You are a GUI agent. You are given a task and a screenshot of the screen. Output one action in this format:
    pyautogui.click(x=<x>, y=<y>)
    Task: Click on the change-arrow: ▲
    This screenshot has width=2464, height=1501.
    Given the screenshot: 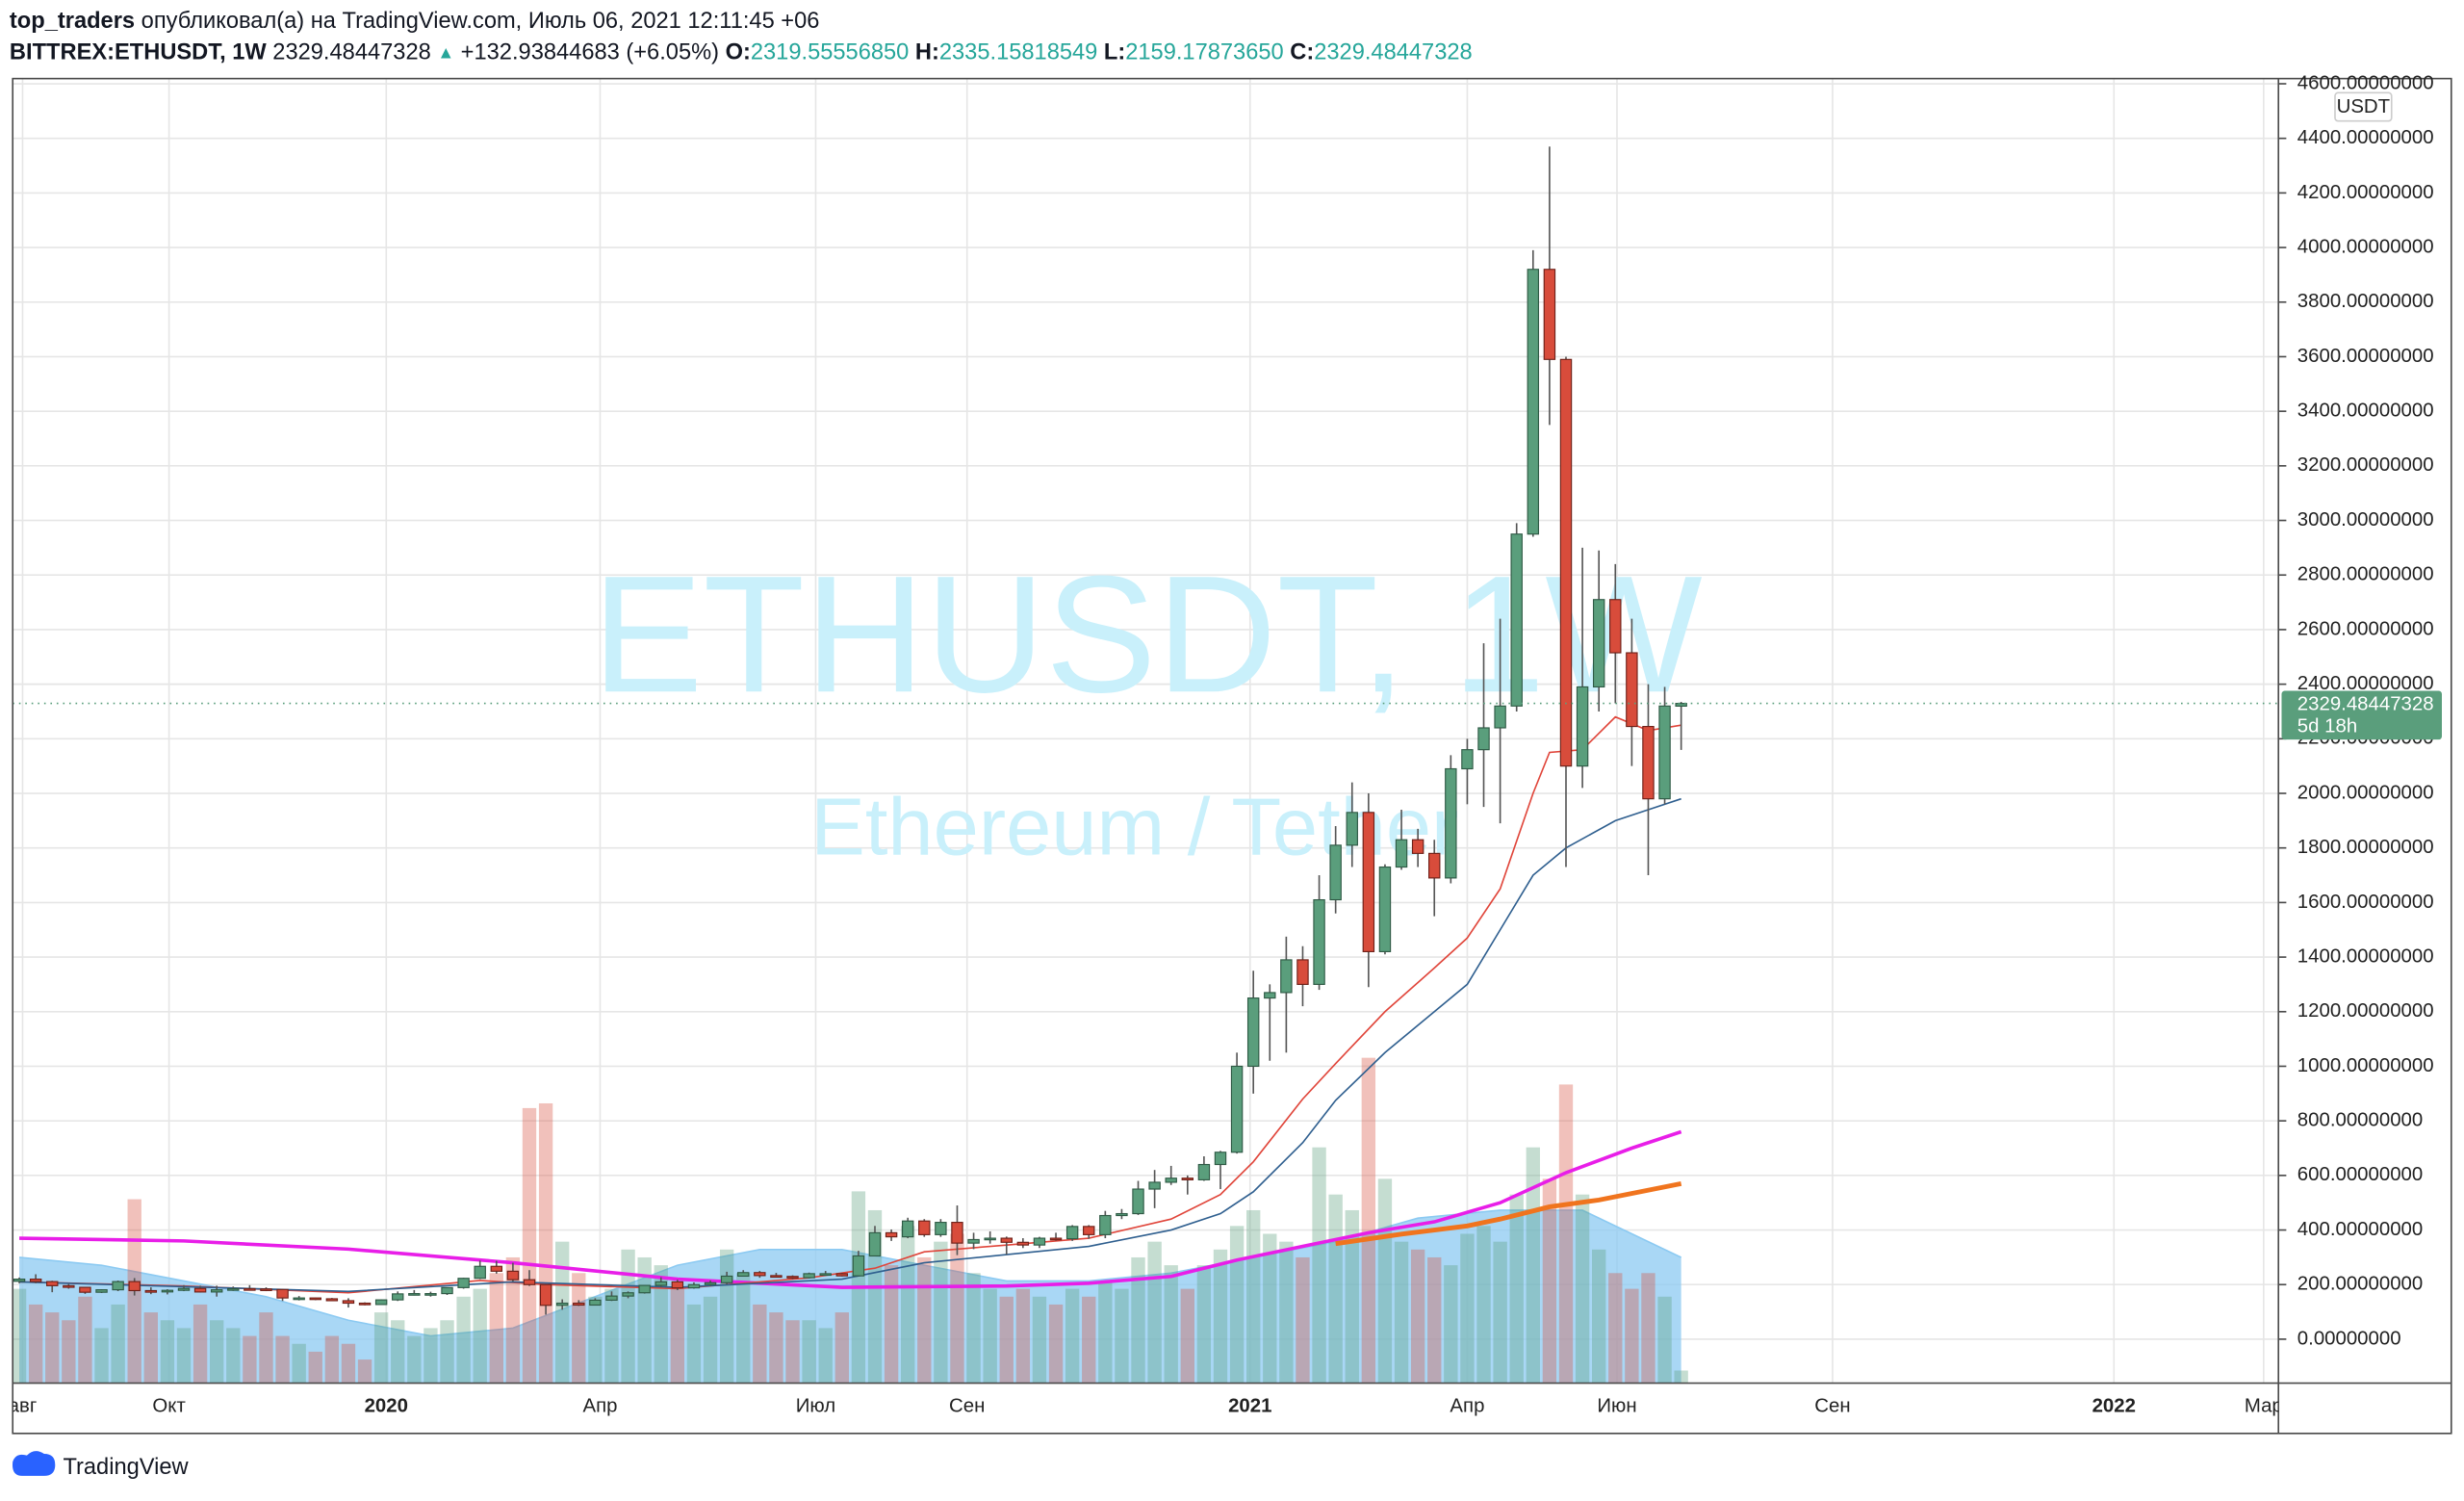 What is the action you would take?
    pyautogui.click(x=445, y=52)
    